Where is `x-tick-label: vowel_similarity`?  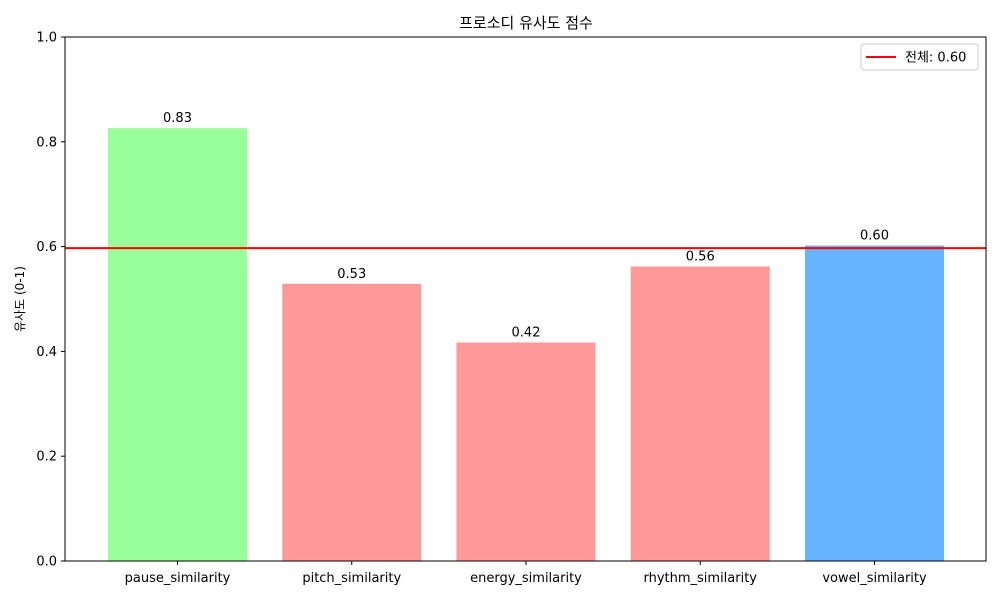 x-tick-label: vowel_similarity is located at coordinates (874, 578).